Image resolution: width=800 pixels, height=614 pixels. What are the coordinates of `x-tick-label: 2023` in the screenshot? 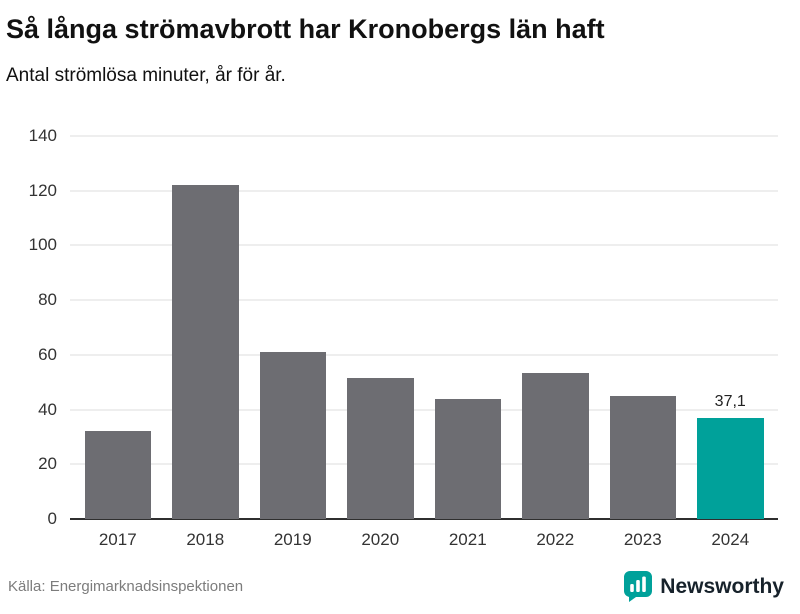 It's located at (642, 539).